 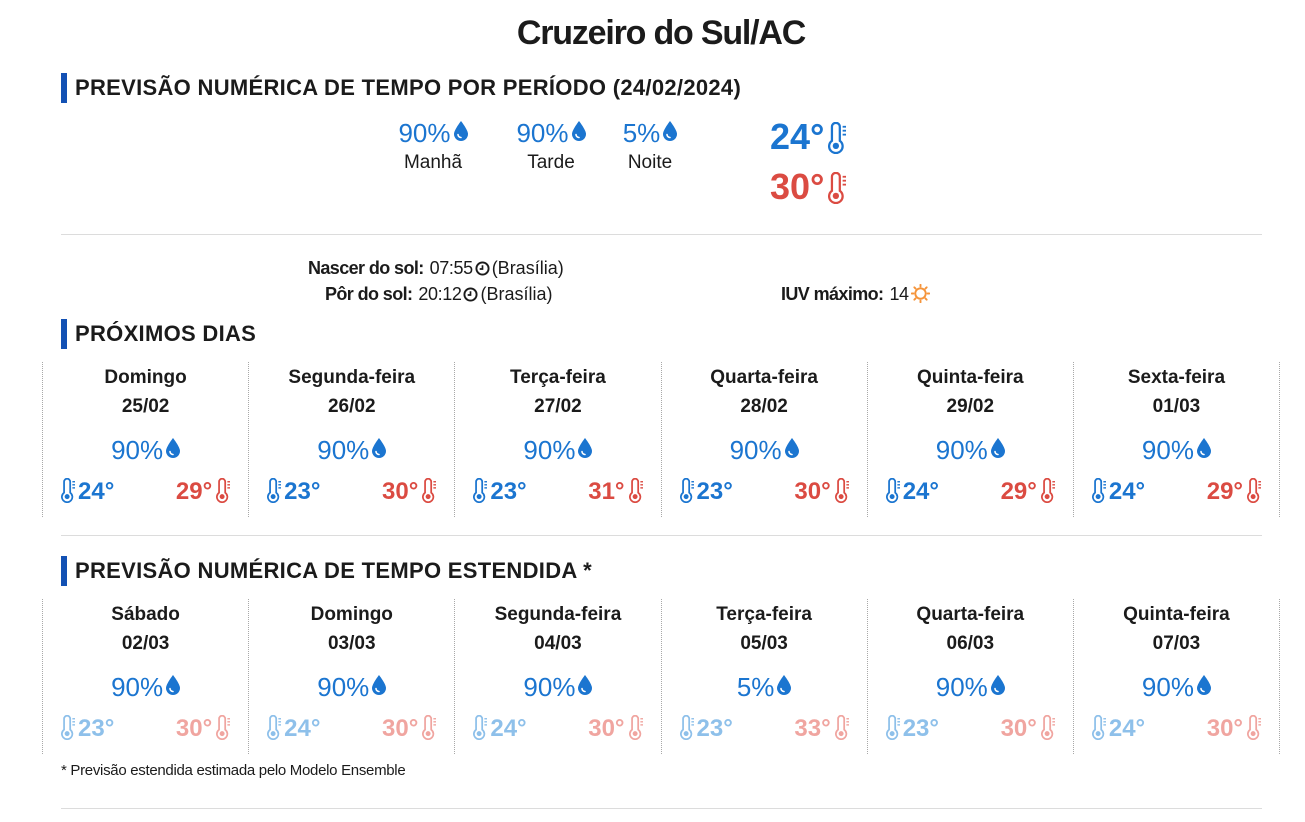 What do you see at coordinates (558, 614) in the screenshot?
I see `day-name: Segunda-feira` at bounding box center [558, 614].